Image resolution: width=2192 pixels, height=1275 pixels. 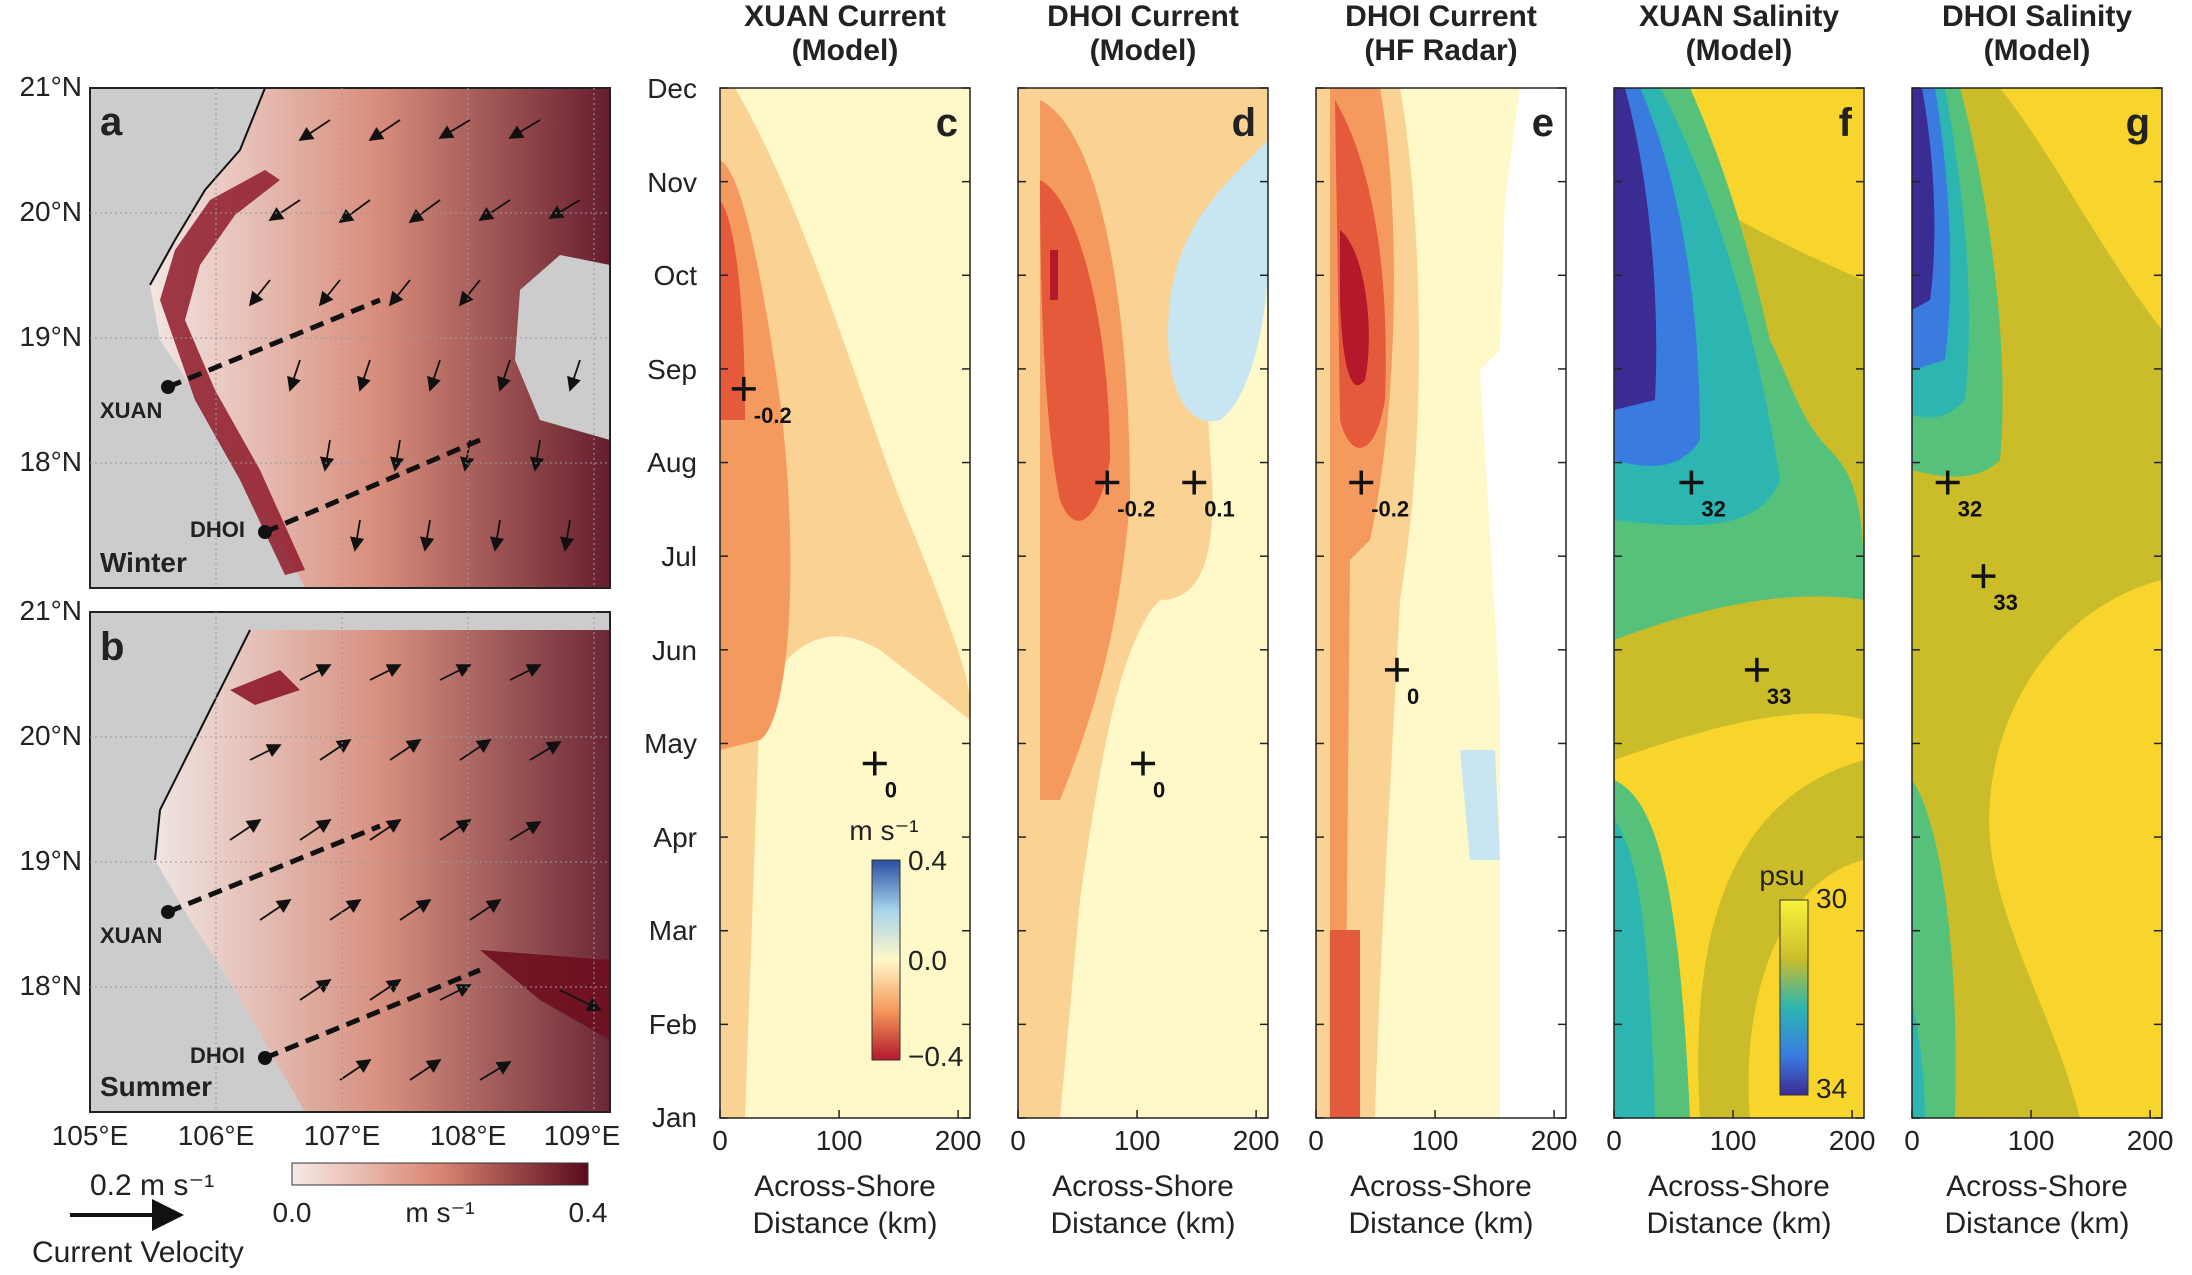 What do you see at coordinates (1480, 805) in the screenshot?
I see `panel-e-contour-positive` at bounding box center [1480, 805].